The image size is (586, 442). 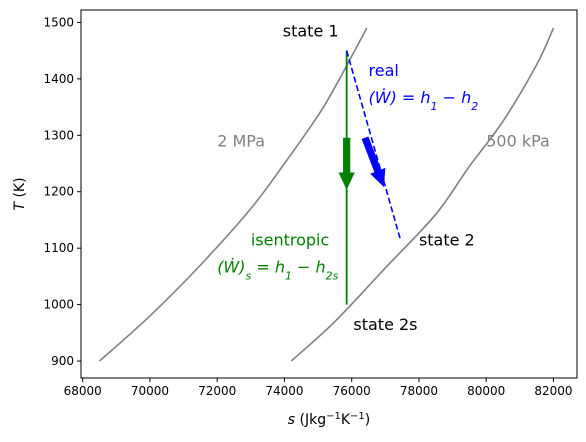 What do you see at coordinates (58, 305) in the screenshot?
I see `y-tick-label: 1000` at bounding box center [58, 305].